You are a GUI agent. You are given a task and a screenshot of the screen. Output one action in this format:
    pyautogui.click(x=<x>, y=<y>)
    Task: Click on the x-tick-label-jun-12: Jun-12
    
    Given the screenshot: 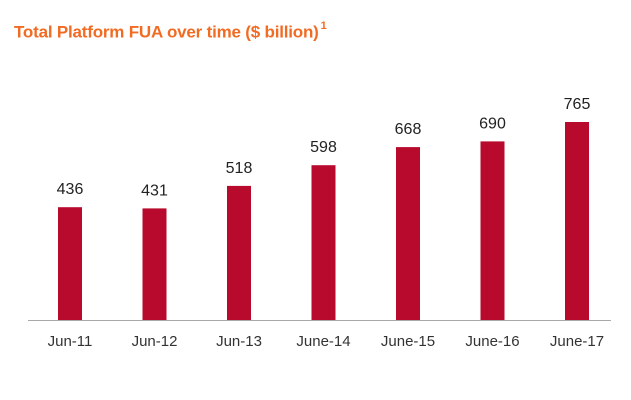 What is the action you would take?
    pyautogui.click(x=155, y=341)
    